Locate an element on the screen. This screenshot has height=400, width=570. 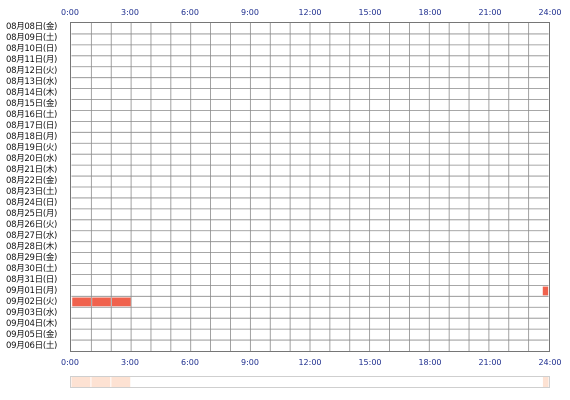
time-label-top: 24:00 is located at coordinates (550, 12).